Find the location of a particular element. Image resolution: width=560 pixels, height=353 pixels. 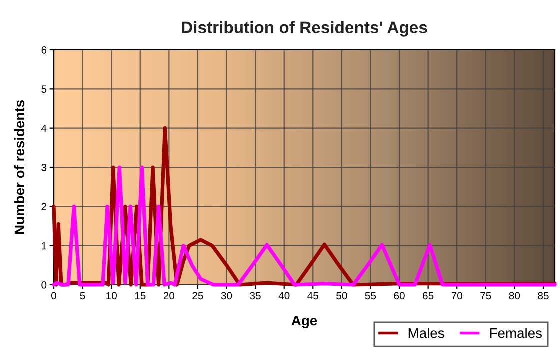

x-tick-label: 50 is located at coordinates (342, 296).